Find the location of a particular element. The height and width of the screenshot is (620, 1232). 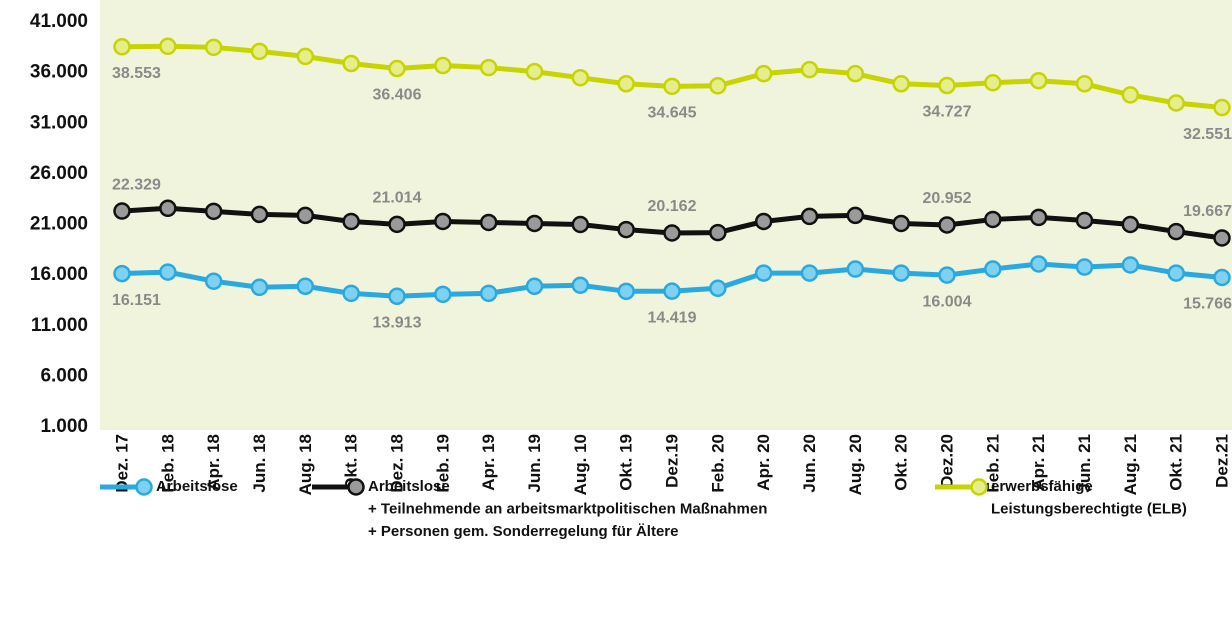

x-tick-label: Okt. 20 is located at coordinates (901, 462).